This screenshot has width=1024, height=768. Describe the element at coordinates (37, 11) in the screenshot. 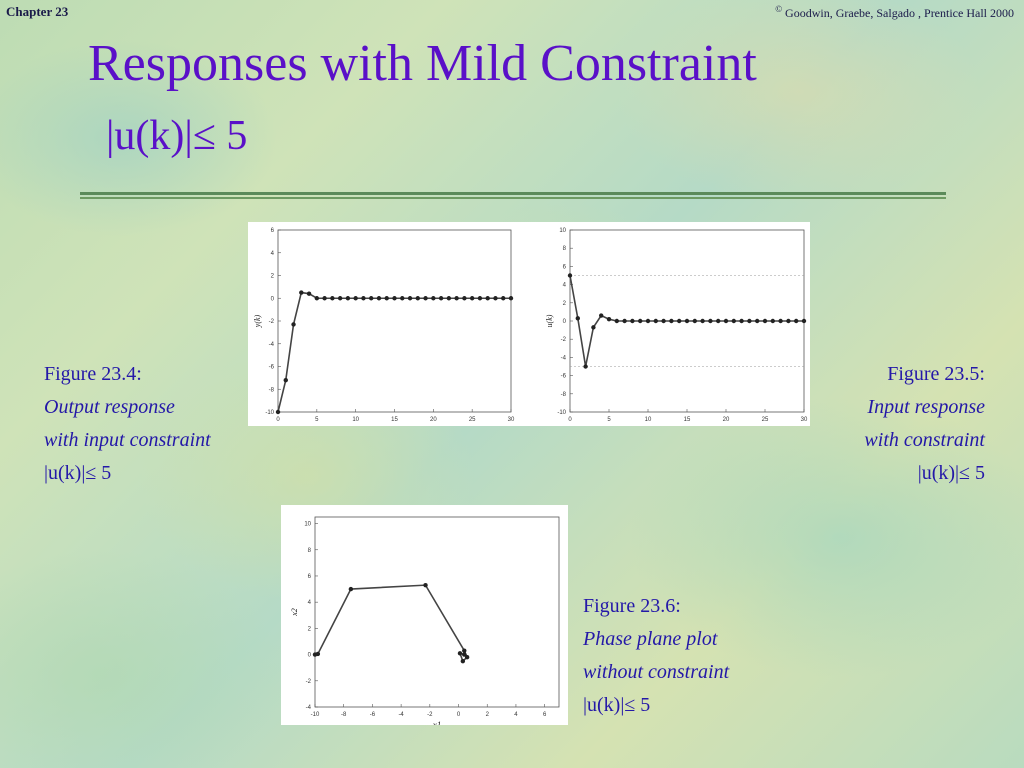

I see `chapter-label: Chapter 23` at that location.